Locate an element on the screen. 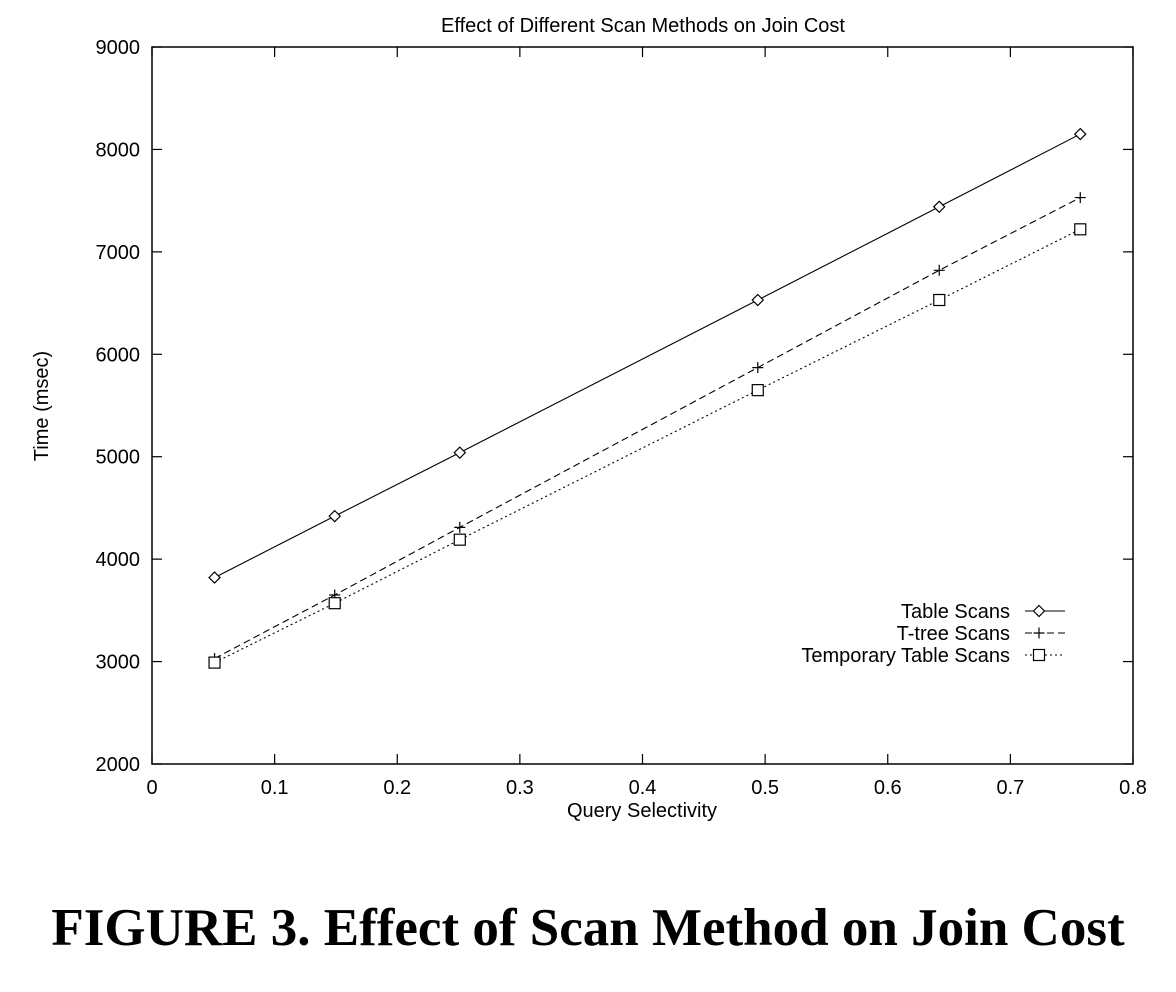 The height and width of the screenshot is (992, 1176). x-tick-label: 0.1 is located at coordinates (275, 788).